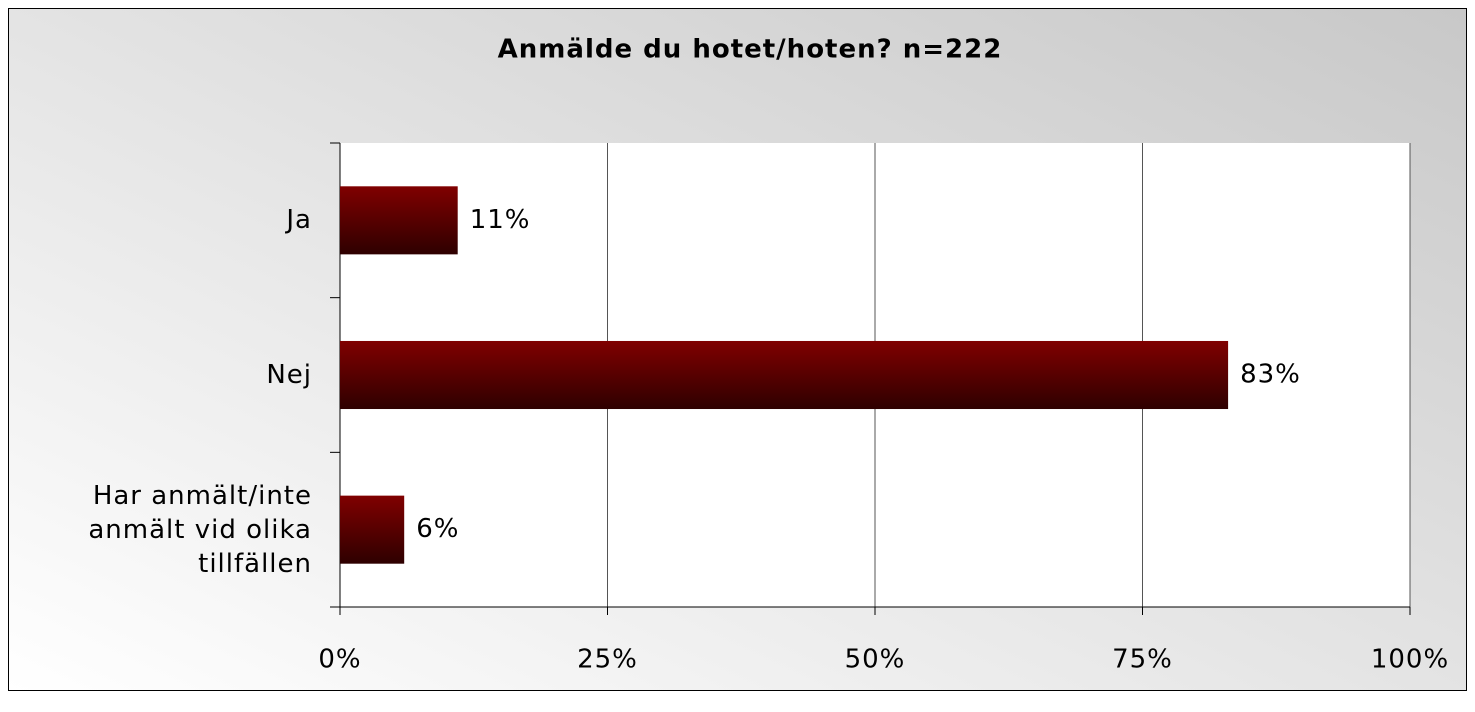 The height and width of the screenshot is (712, 1475). I want to click on x-tick-label: 75%, so click(1142, 660).